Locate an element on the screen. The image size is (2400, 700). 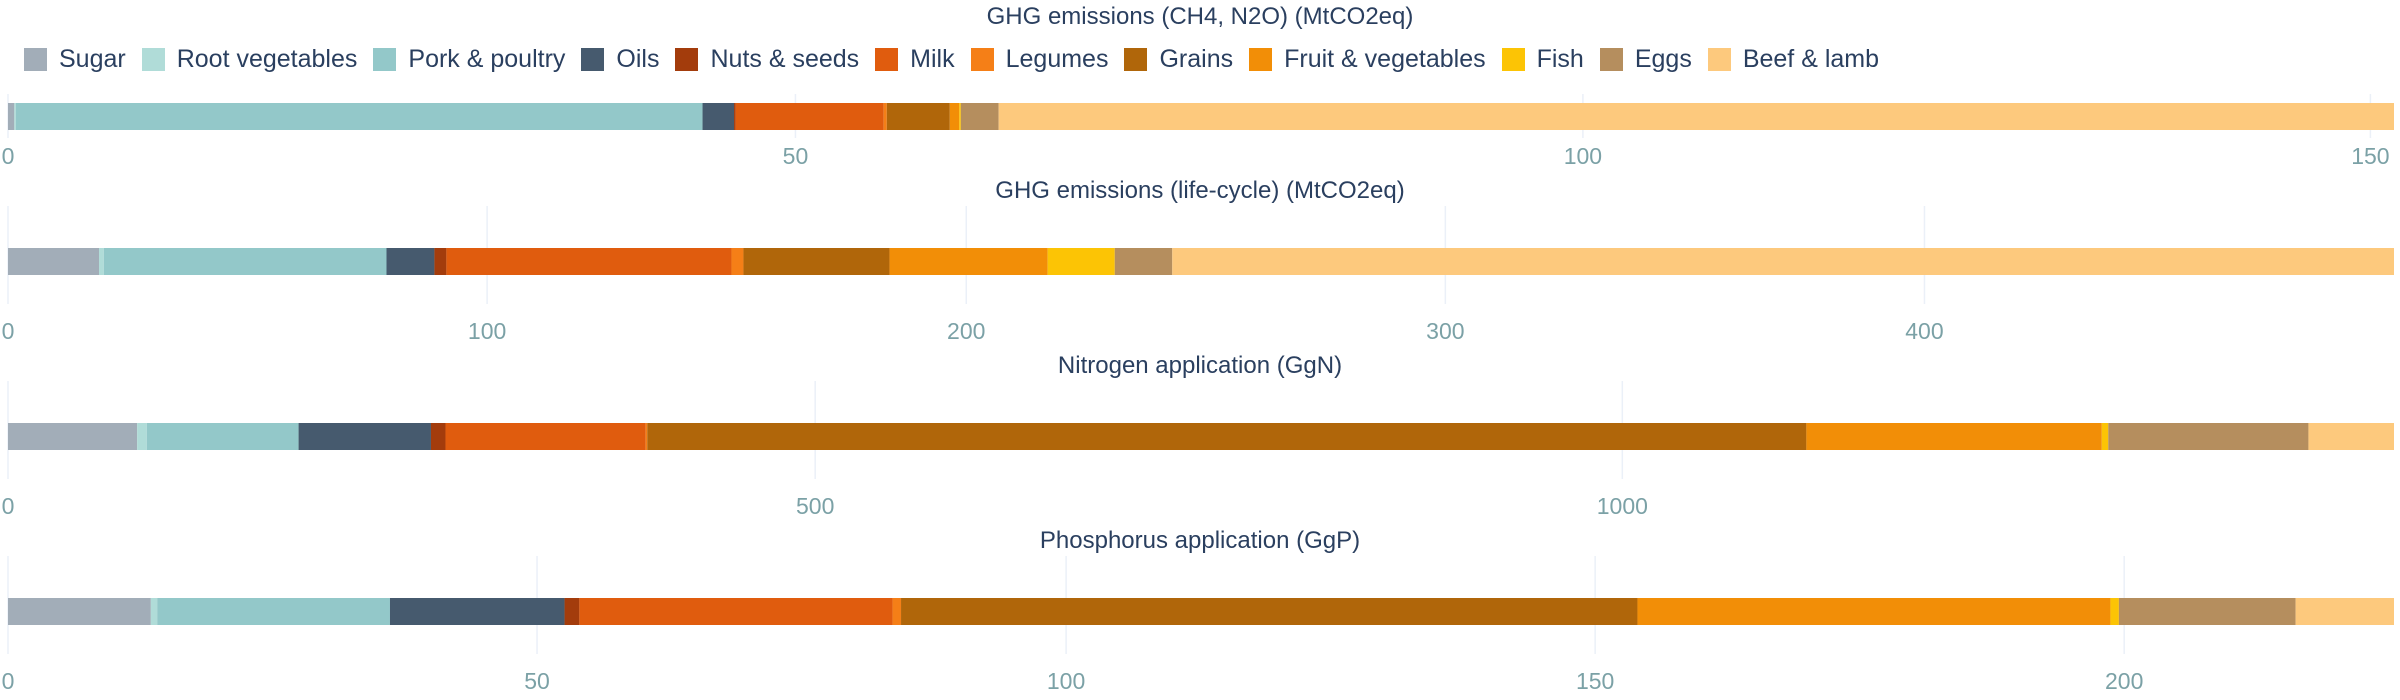
legend-label: Grains is located at coordinates (1196, 58).